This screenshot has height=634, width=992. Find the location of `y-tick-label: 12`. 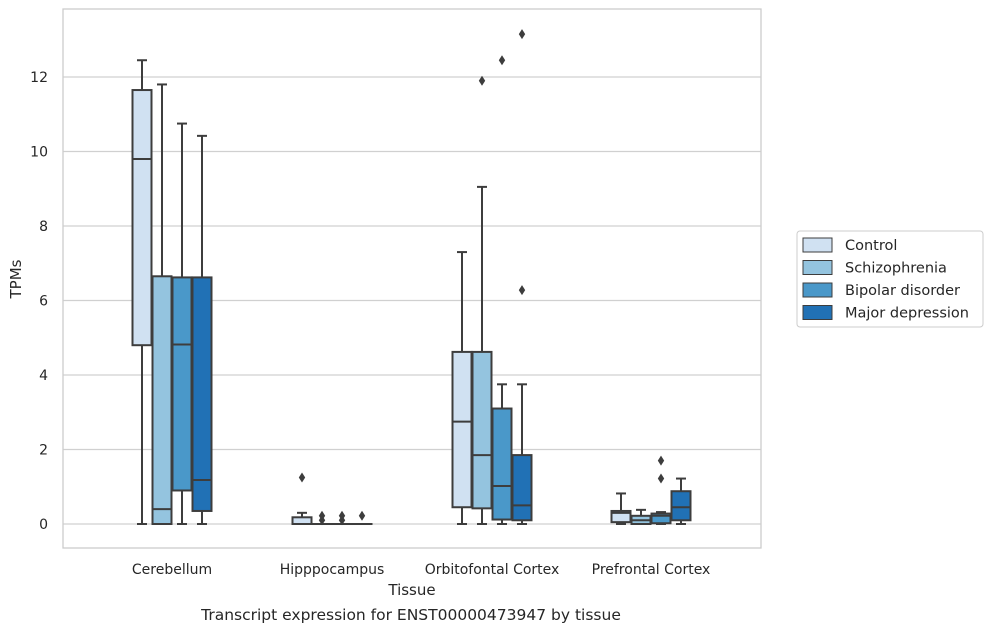

y-tick-label: 12 is located at coordinates (39, 78).